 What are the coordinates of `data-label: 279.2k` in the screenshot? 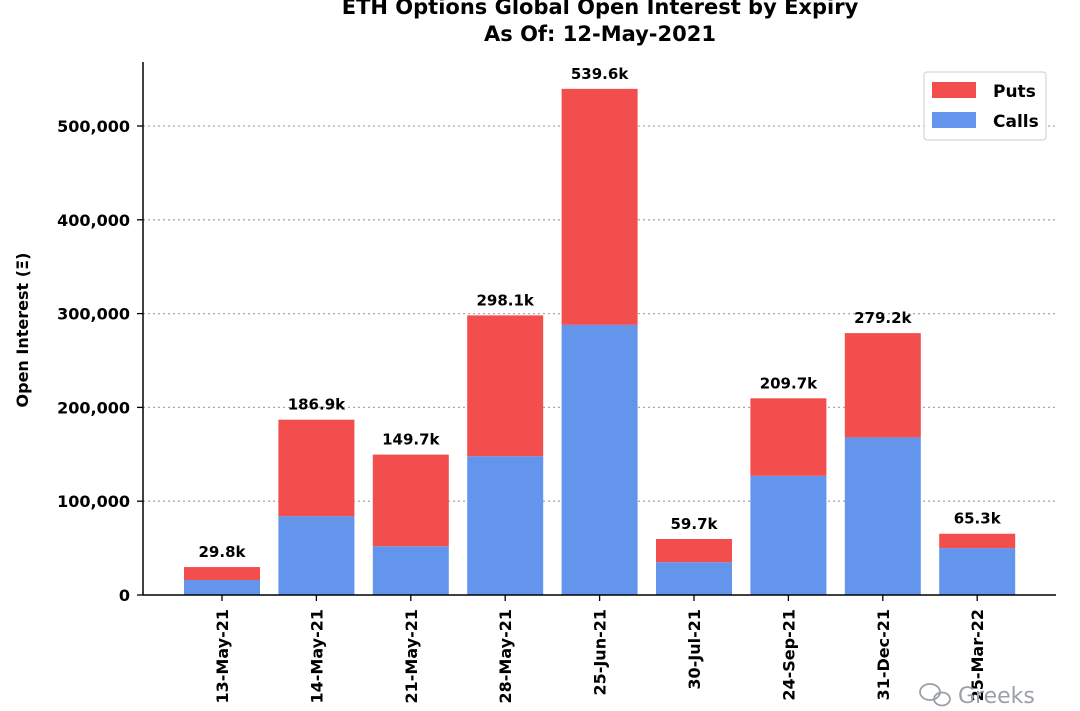 It's located at (883, 318).